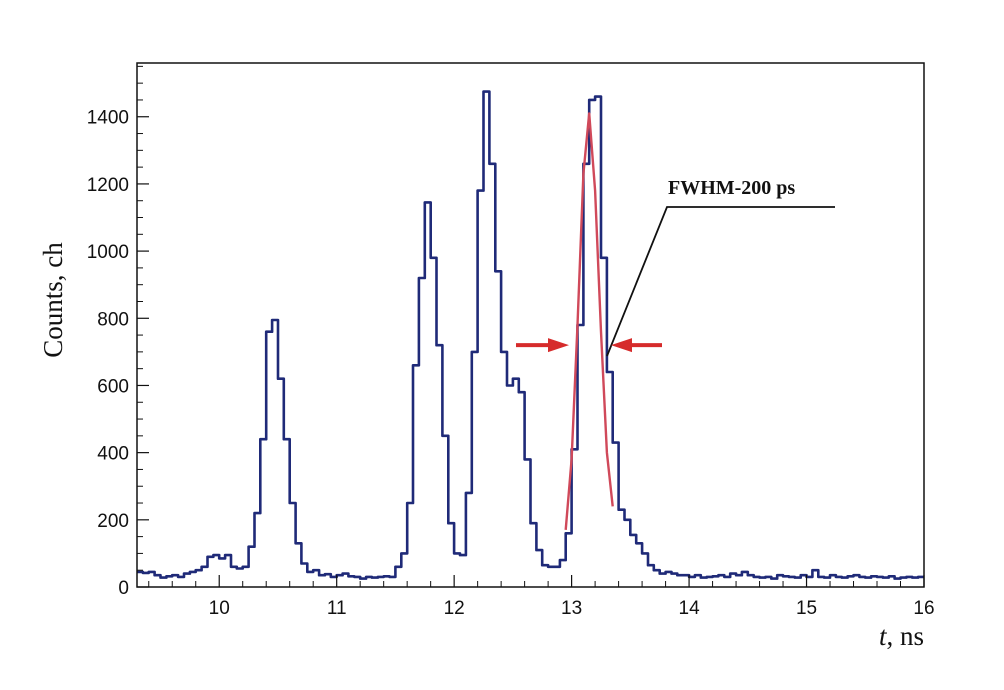 This screenshot has height=690, width=1004. What do you see at coordinates (113, 319) in the screenshot?
I see `y-tick-label: 800` at bounding box center [113, 319].